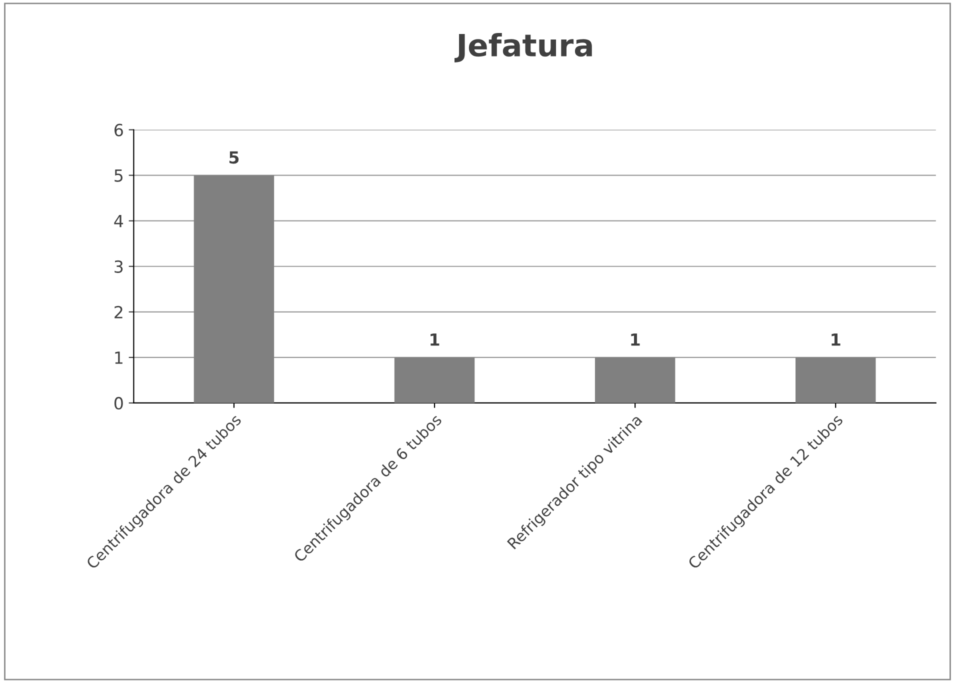  Describe the element at coordinates (118, 130) in the screenshot. I see `y-tick-label: 6` at that location.